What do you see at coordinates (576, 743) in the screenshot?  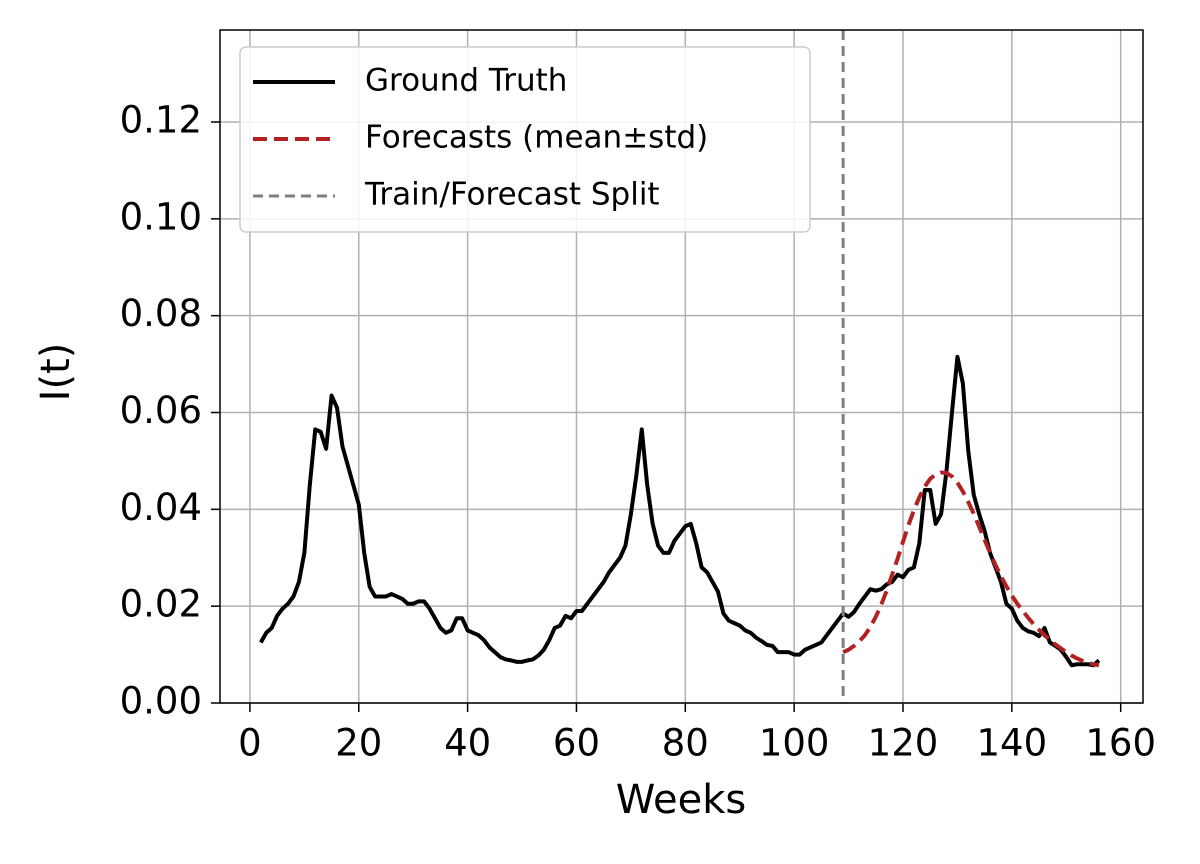 I see `x-tick-label: 60` at bounding box center [576, 743].